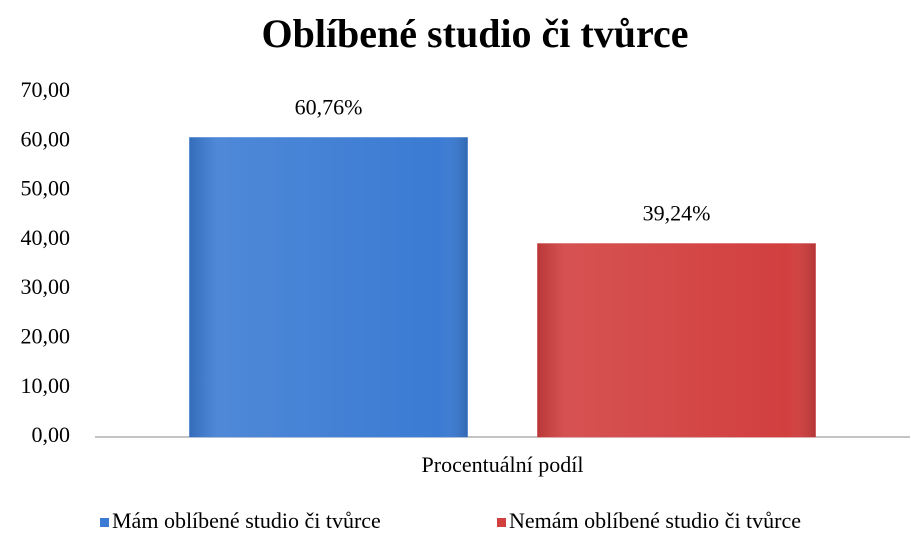  What do you see at coordinates (46, 335) in the screenshot?
I see `y-tick-label: 20,00` at bounding box center [46, 335].